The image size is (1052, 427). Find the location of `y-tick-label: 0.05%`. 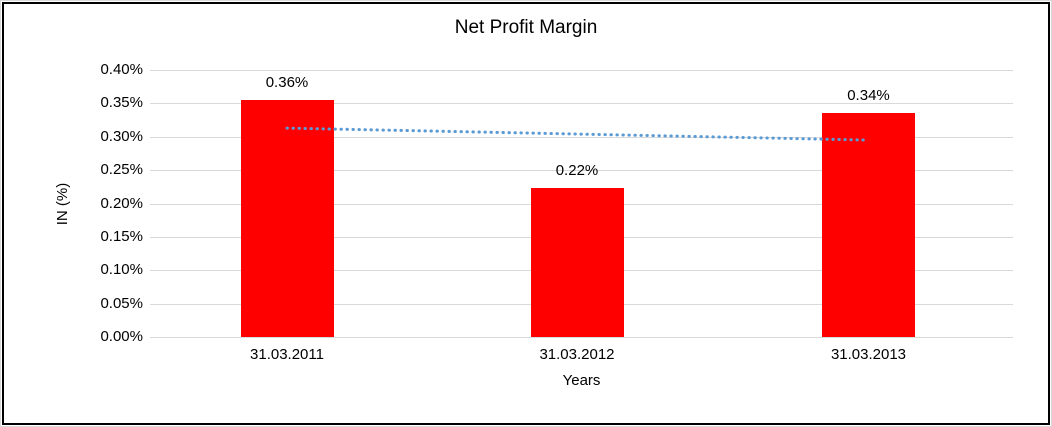

y-tick-label: 0.05% is located at coordinates (121, 303).